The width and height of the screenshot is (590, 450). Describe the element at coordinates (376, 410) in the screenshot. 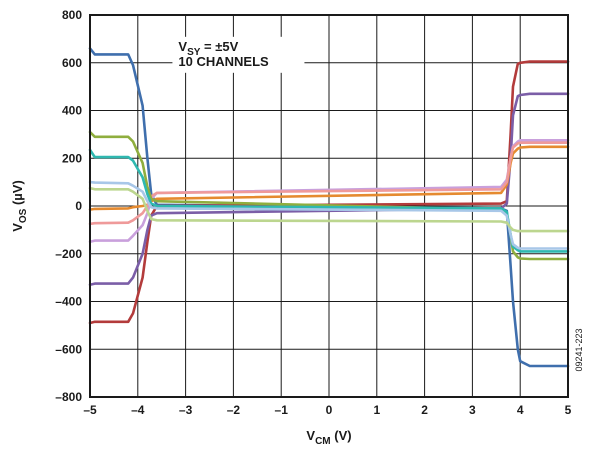

I see `x-tick-label: 1` at that location.